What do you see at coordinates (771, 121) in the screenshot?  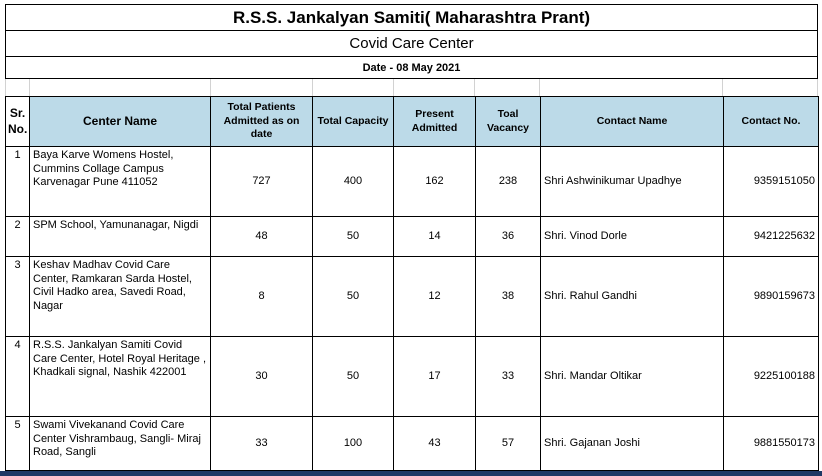 I see `col-header-contact-no: Contact No.` at bounding box center [771, 121].